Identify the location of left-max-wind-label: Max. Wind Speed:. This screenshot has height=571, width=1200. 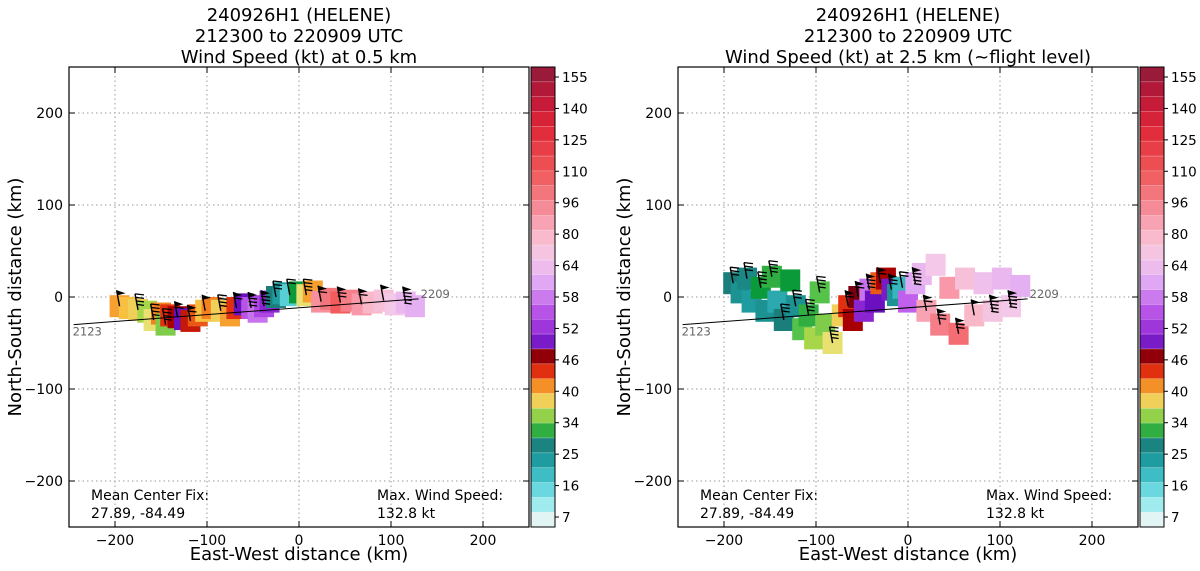
(440, 496).